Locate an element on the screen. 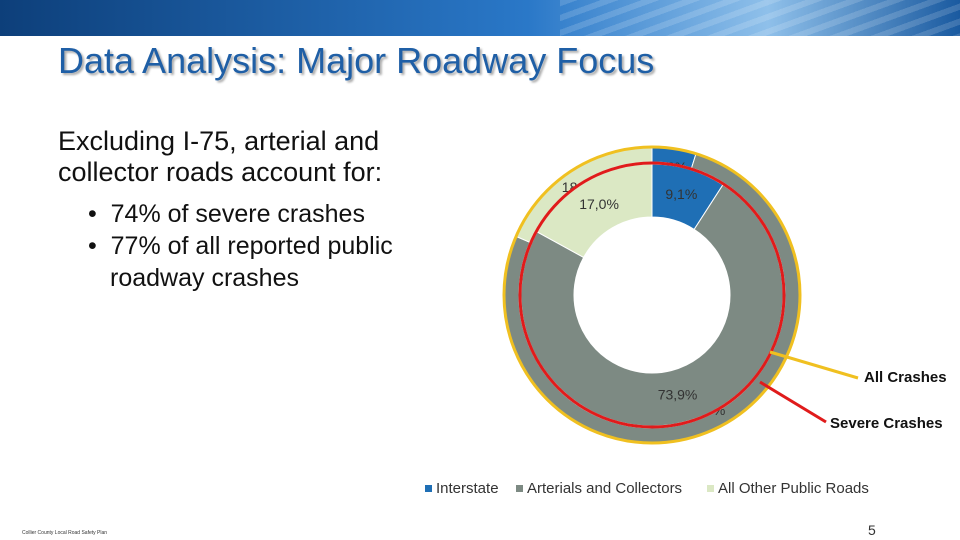 The image size is (960, 540). footer: Collier County Local Road Safety Plan is located at coordinates (65, 533).